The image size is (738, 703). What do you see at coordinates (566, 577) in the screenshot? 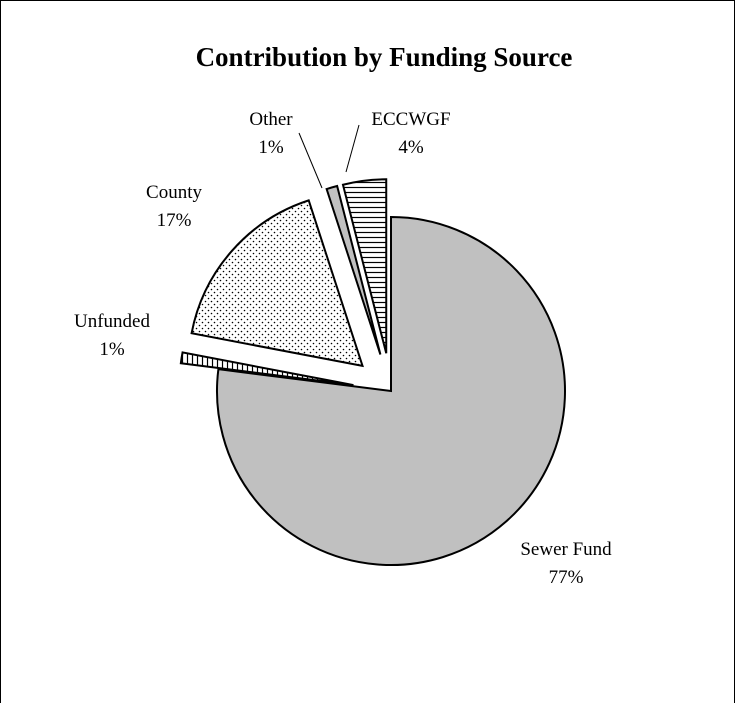
I see `slice-value-sewer-fund: 77%` at bounding box center [566, 577].